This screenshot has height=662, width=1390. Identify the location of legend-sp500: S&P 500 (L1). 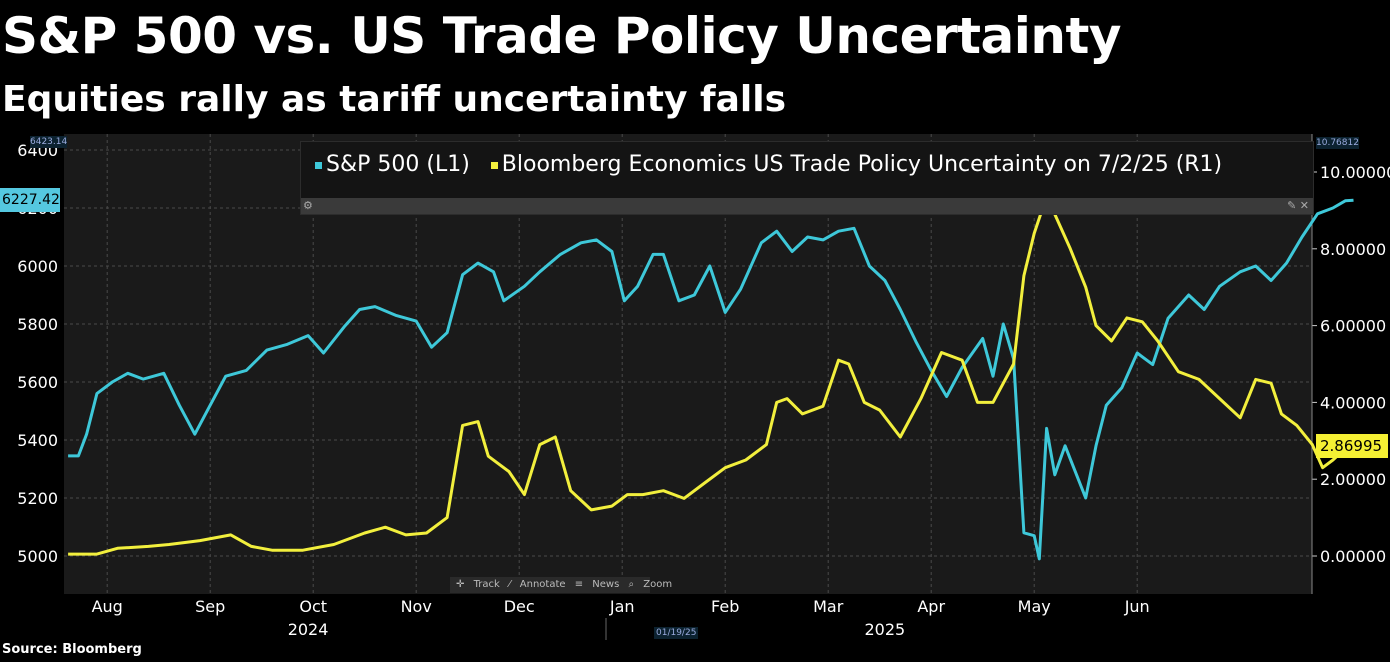
(398, 164).